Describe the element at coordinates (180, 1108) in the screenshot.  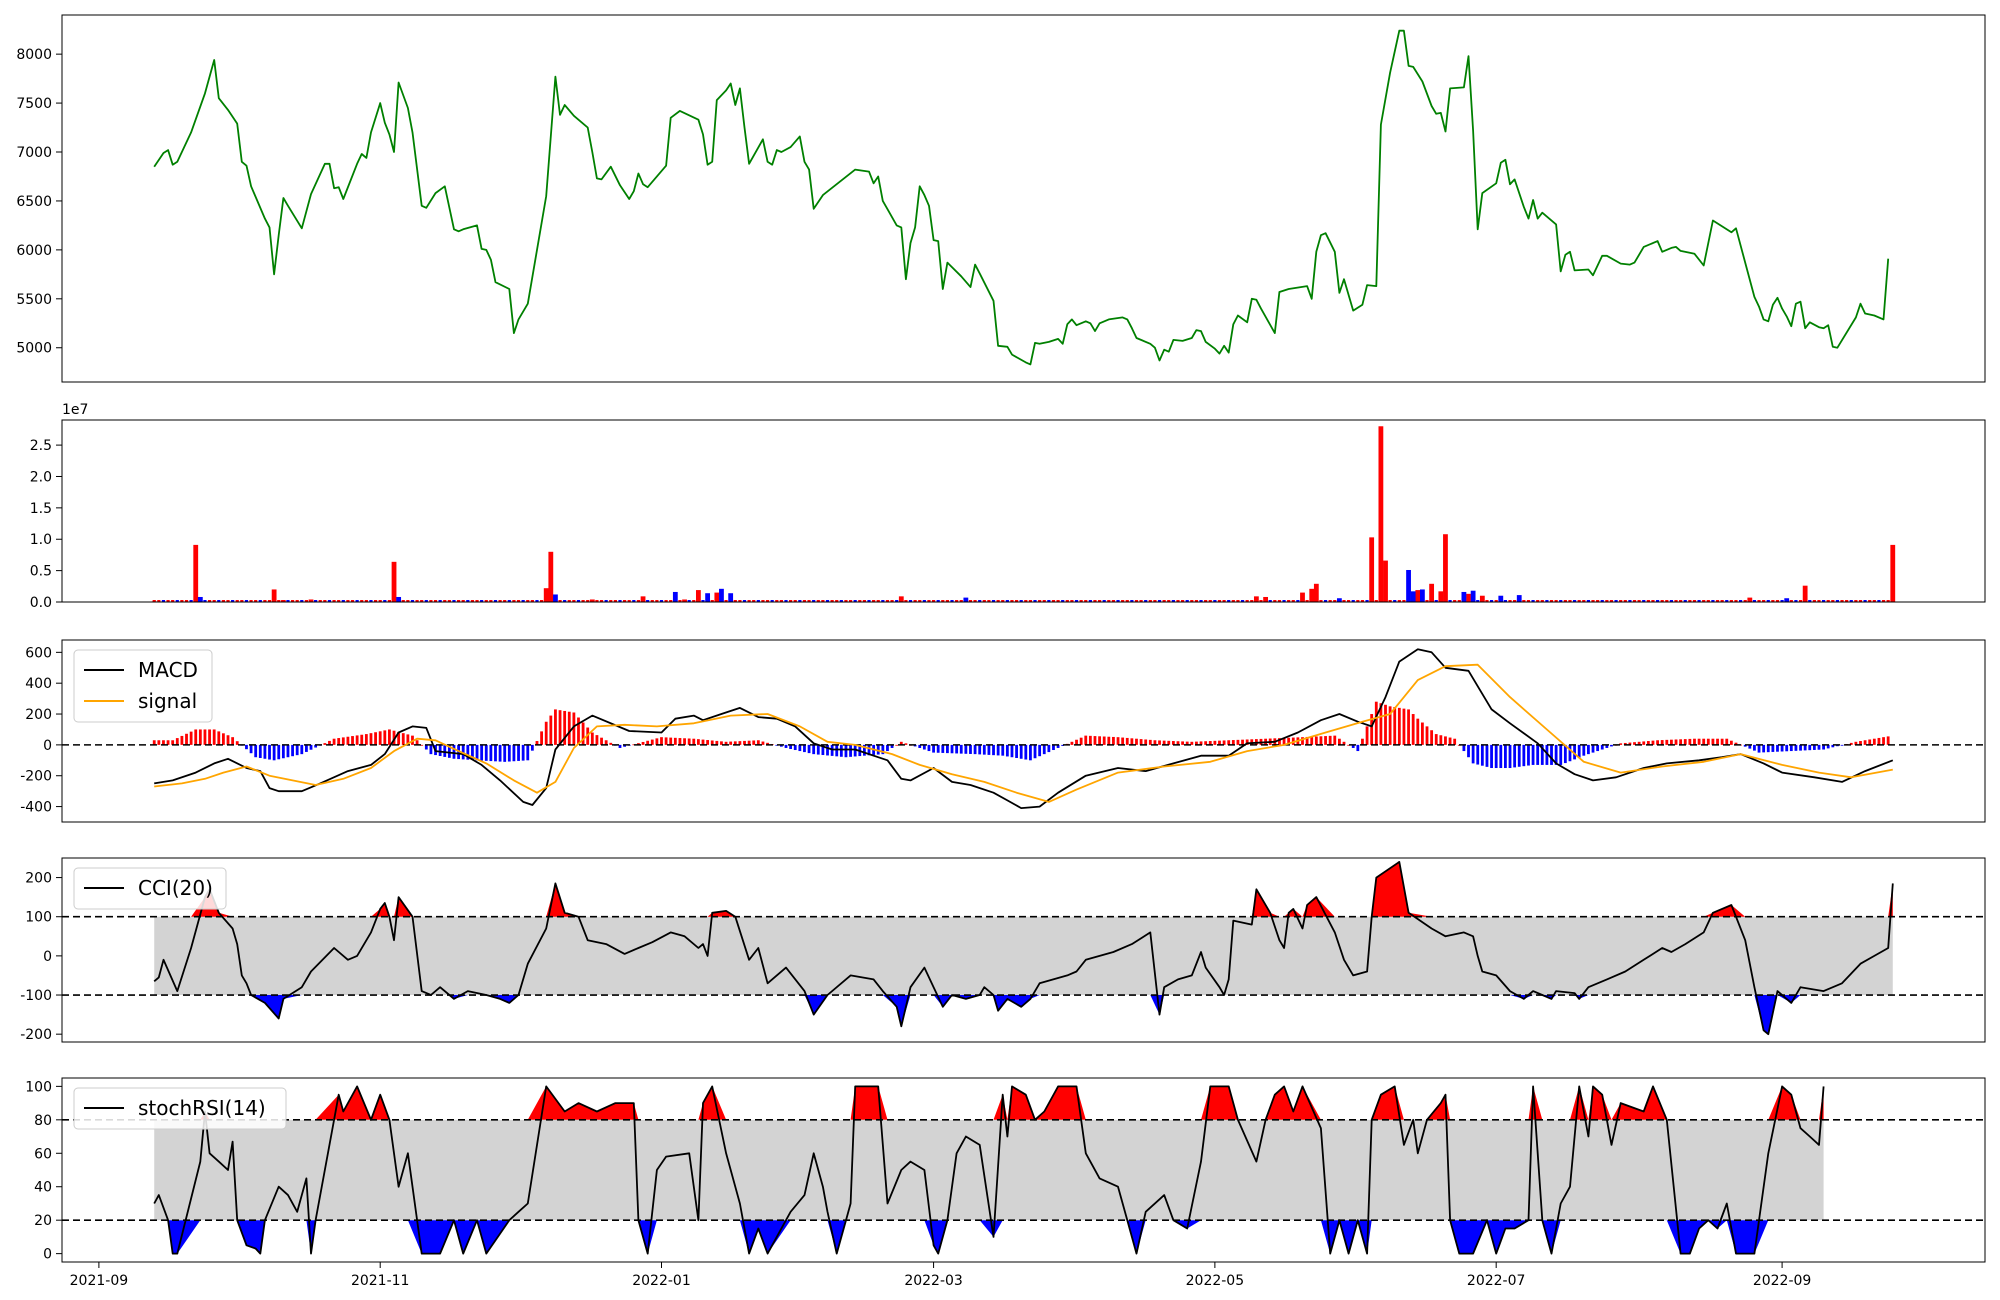
I see `stochrsi-legend: stochRSI(14)` at that location.